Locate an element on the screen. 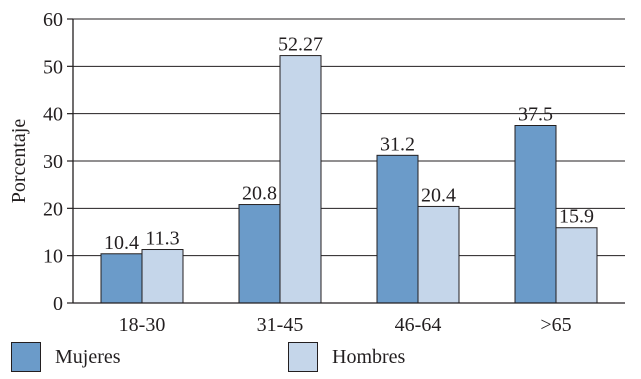 The image size is (641, 379). data-label: 37.5 is located at coordinates (535, 115).